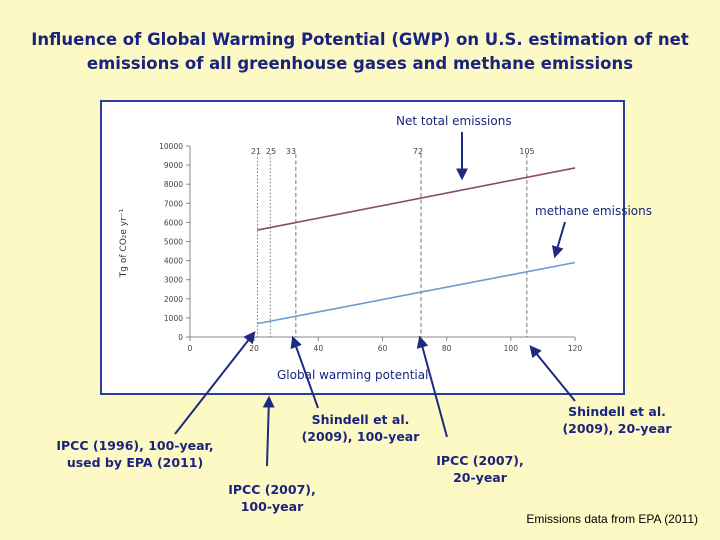 This screenshot has width=720, height=540. Describe the element at coordinates (360, 428) in the screenshot. I see `annotation-shindell-100: Shindell et al. (2009), 100-year` at that location.